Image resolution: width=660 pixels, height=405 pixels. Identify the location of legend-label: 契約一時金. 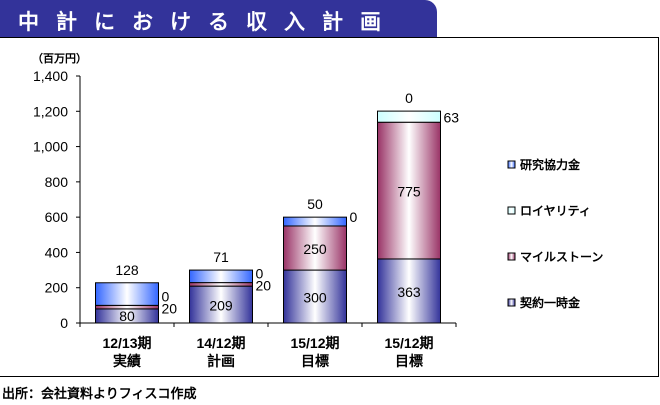
(550, 302).